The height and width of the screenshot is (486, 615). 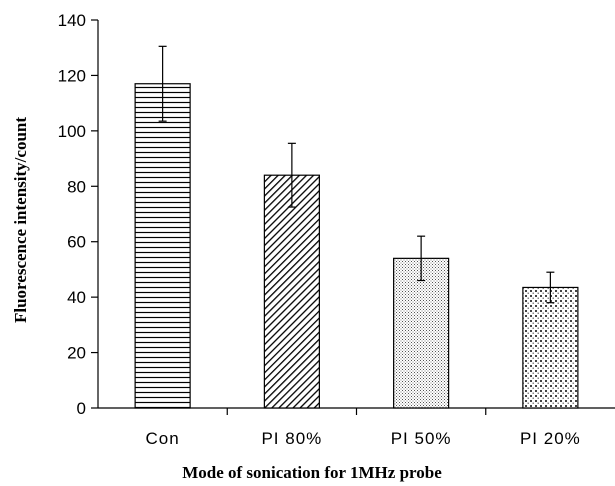 I want to click on x-axis, so click(x=356, y=411).